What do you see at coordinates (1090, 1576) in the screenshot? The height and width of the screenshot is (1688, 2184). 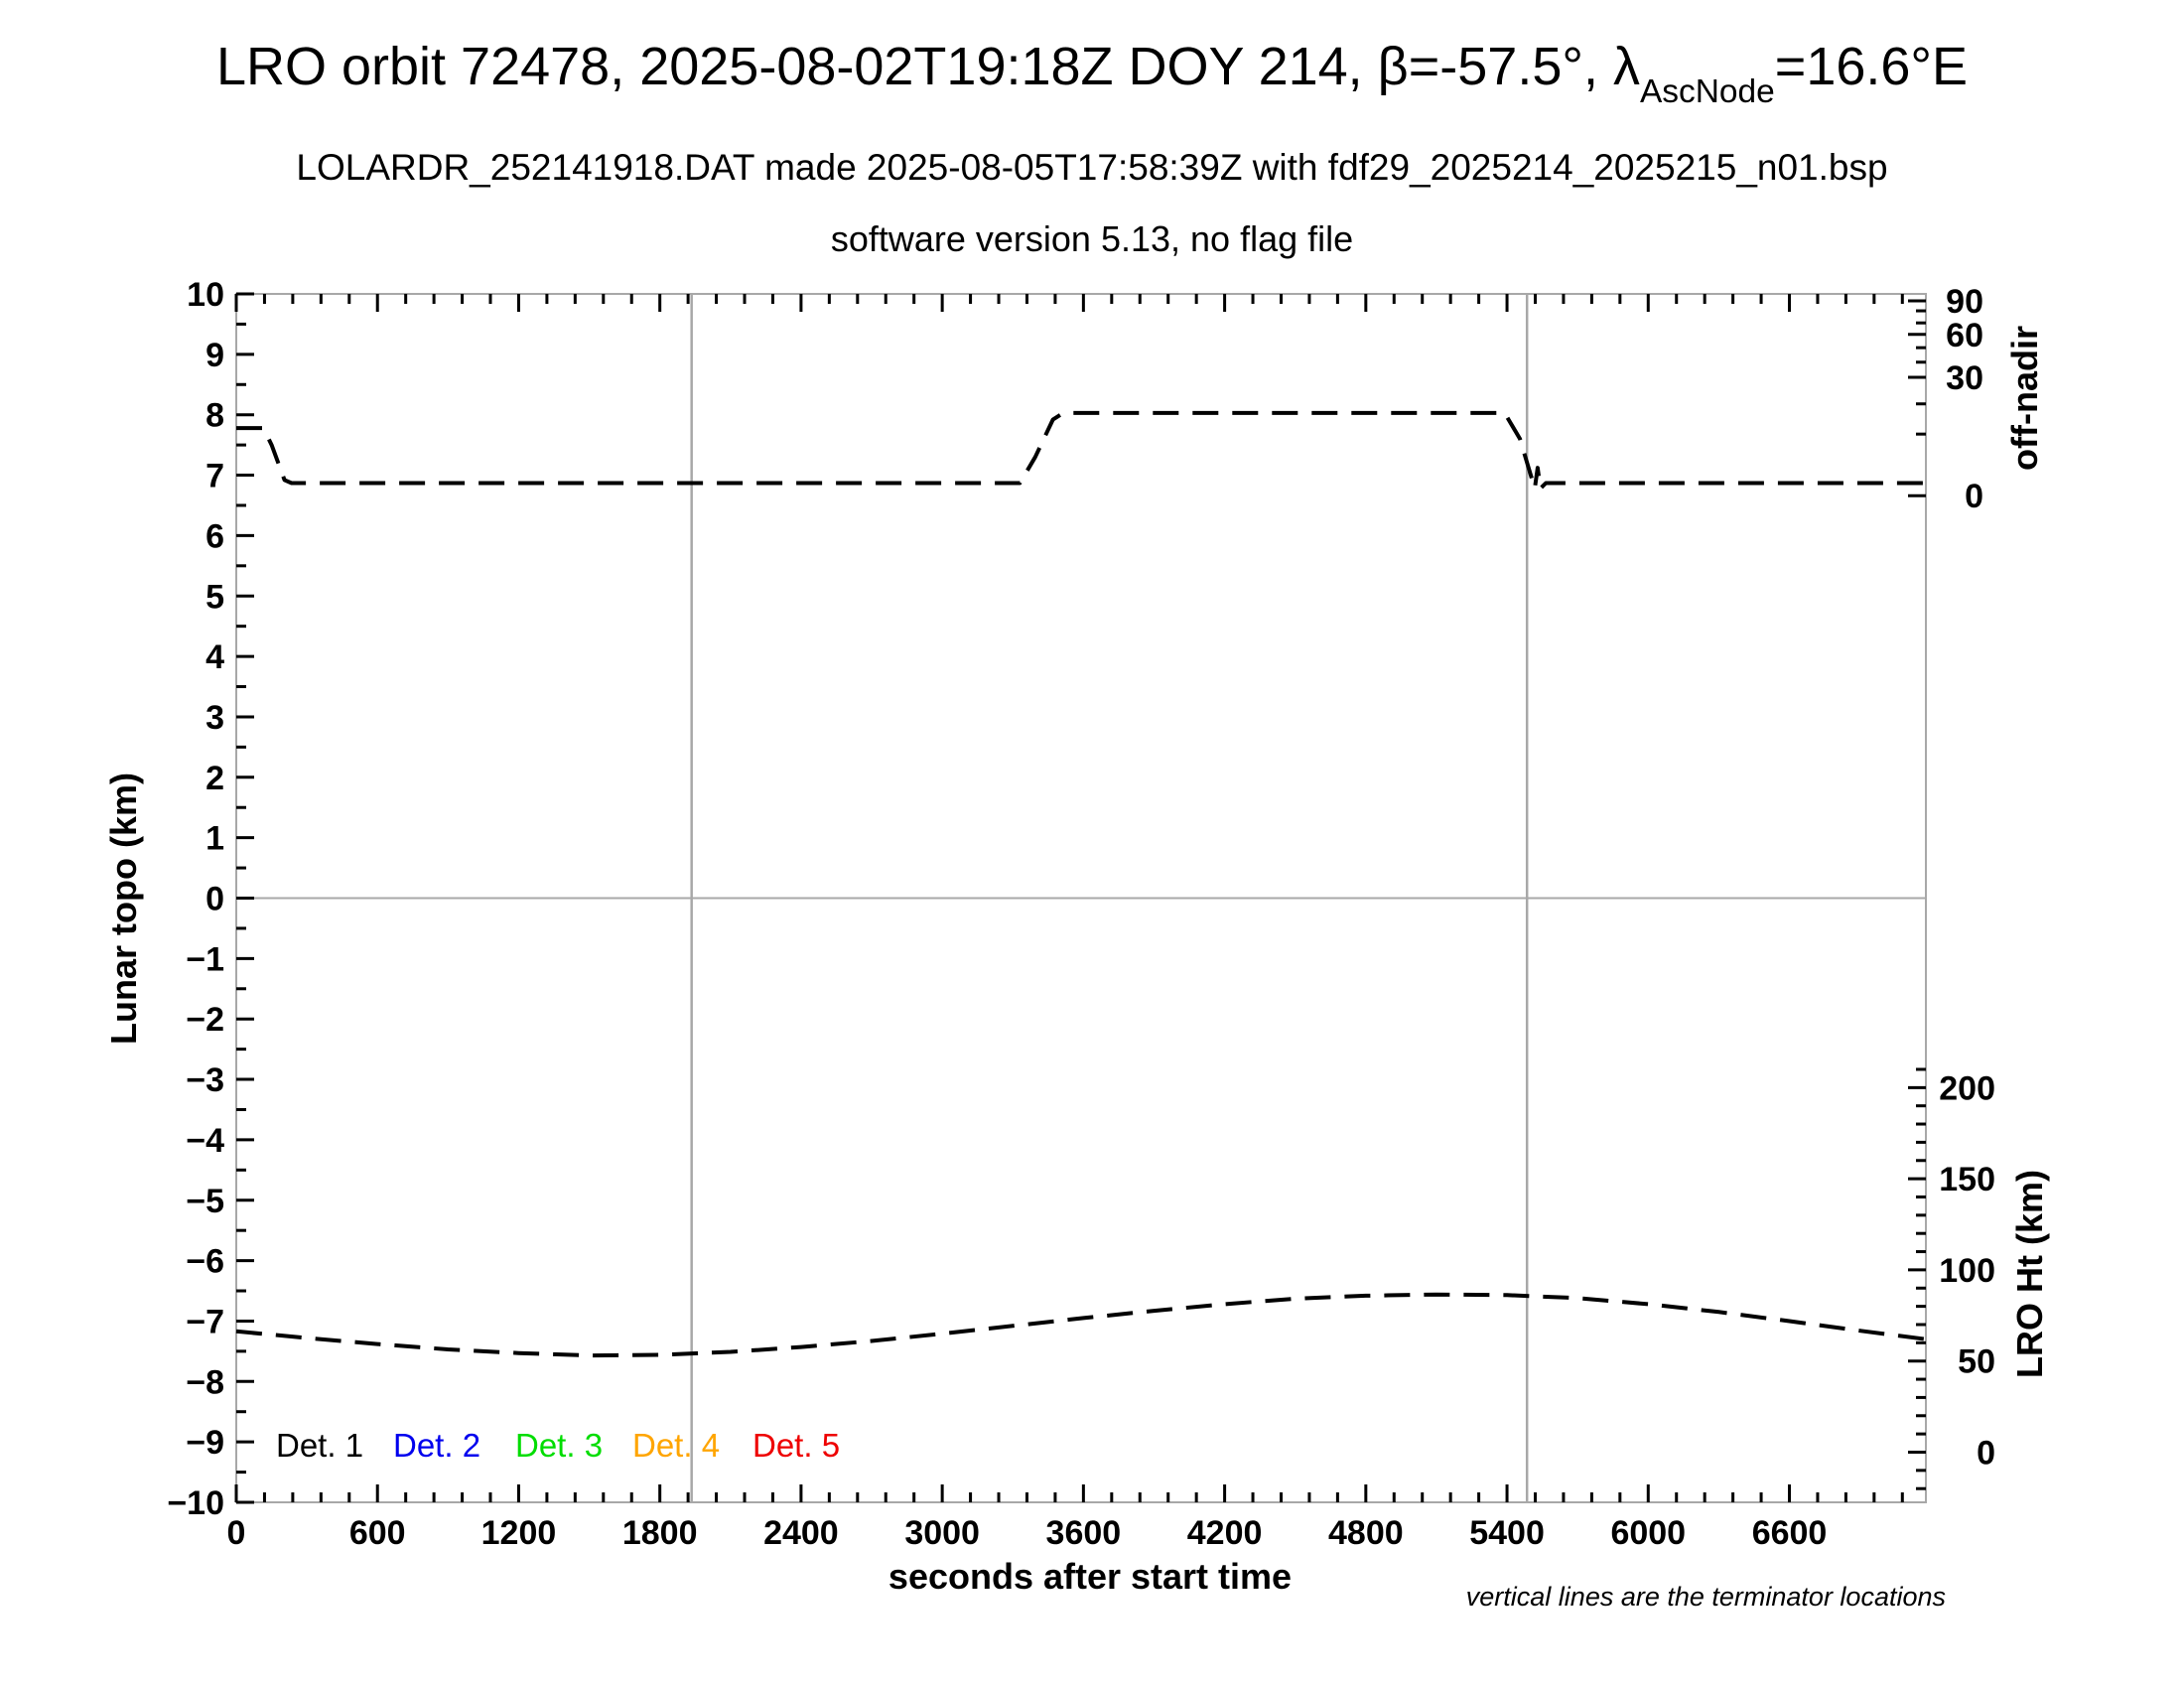 I see `x-axis-title: seconds after start time` at bounding box center [1090, 1576].